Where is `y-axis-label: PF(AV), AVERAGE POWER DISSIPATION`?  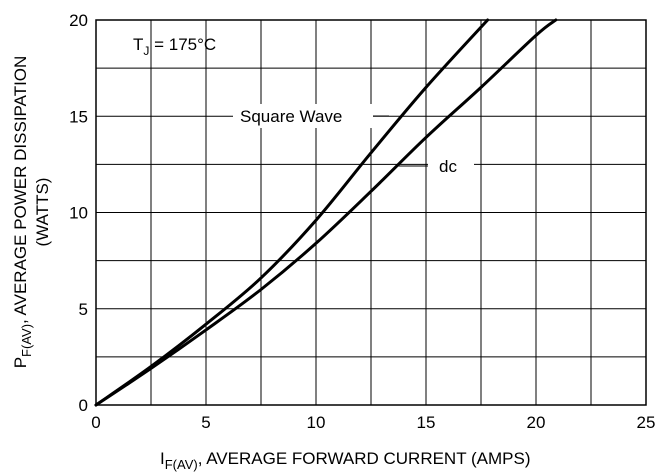
y-axis-label: PF(AV), AVERAGE POWER DISSIPATION is located at coordinates (22, 212).